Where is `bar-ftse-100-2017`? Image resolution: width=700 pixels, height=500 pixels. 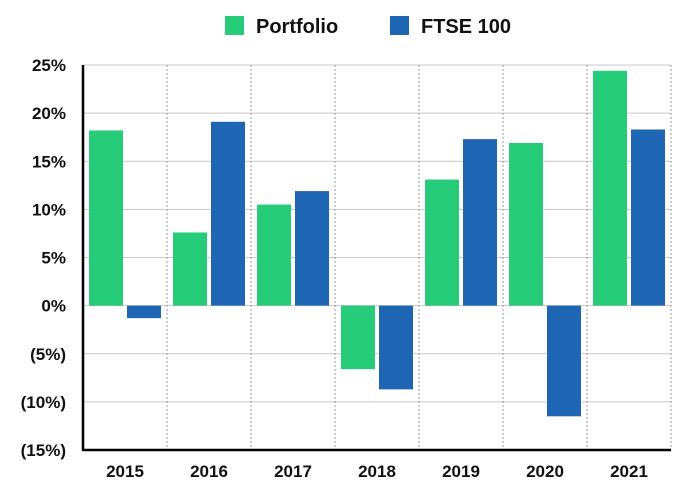
bar-ftse-100-2017 is located at coordinates (312, 248).